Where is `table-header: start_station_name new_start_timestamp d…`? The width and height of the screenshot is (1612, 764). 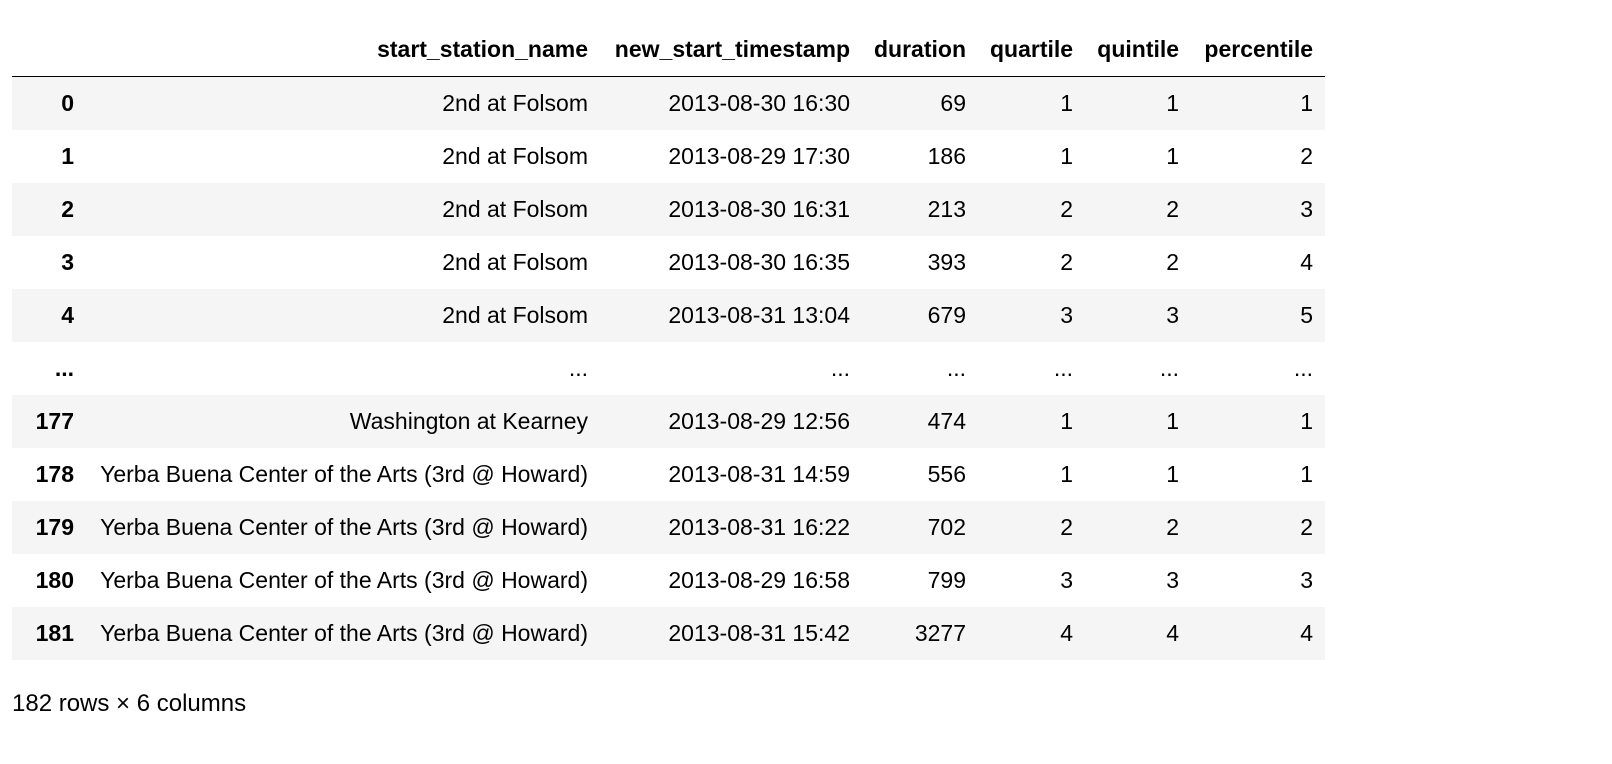
table-header: start_station_name new_start_timestamp d… is located at coordinates (669, 49).